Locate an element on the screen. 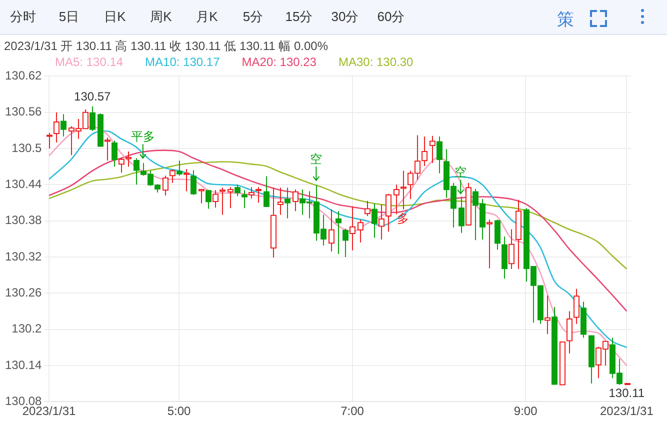  annotation: 多 is located at coordinates (402, 219).